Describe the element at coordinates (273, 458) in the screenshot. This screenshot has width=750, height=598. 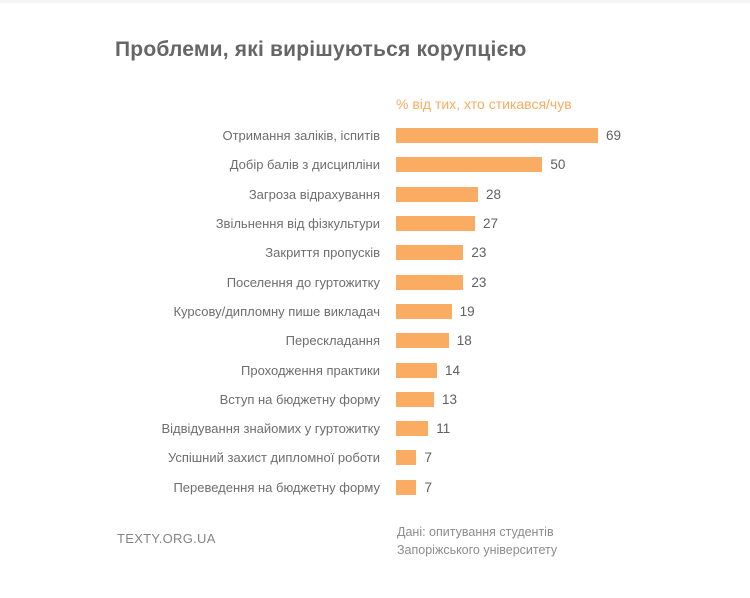
I see `category-label: Успішний захист дипломної роботи` at that location.